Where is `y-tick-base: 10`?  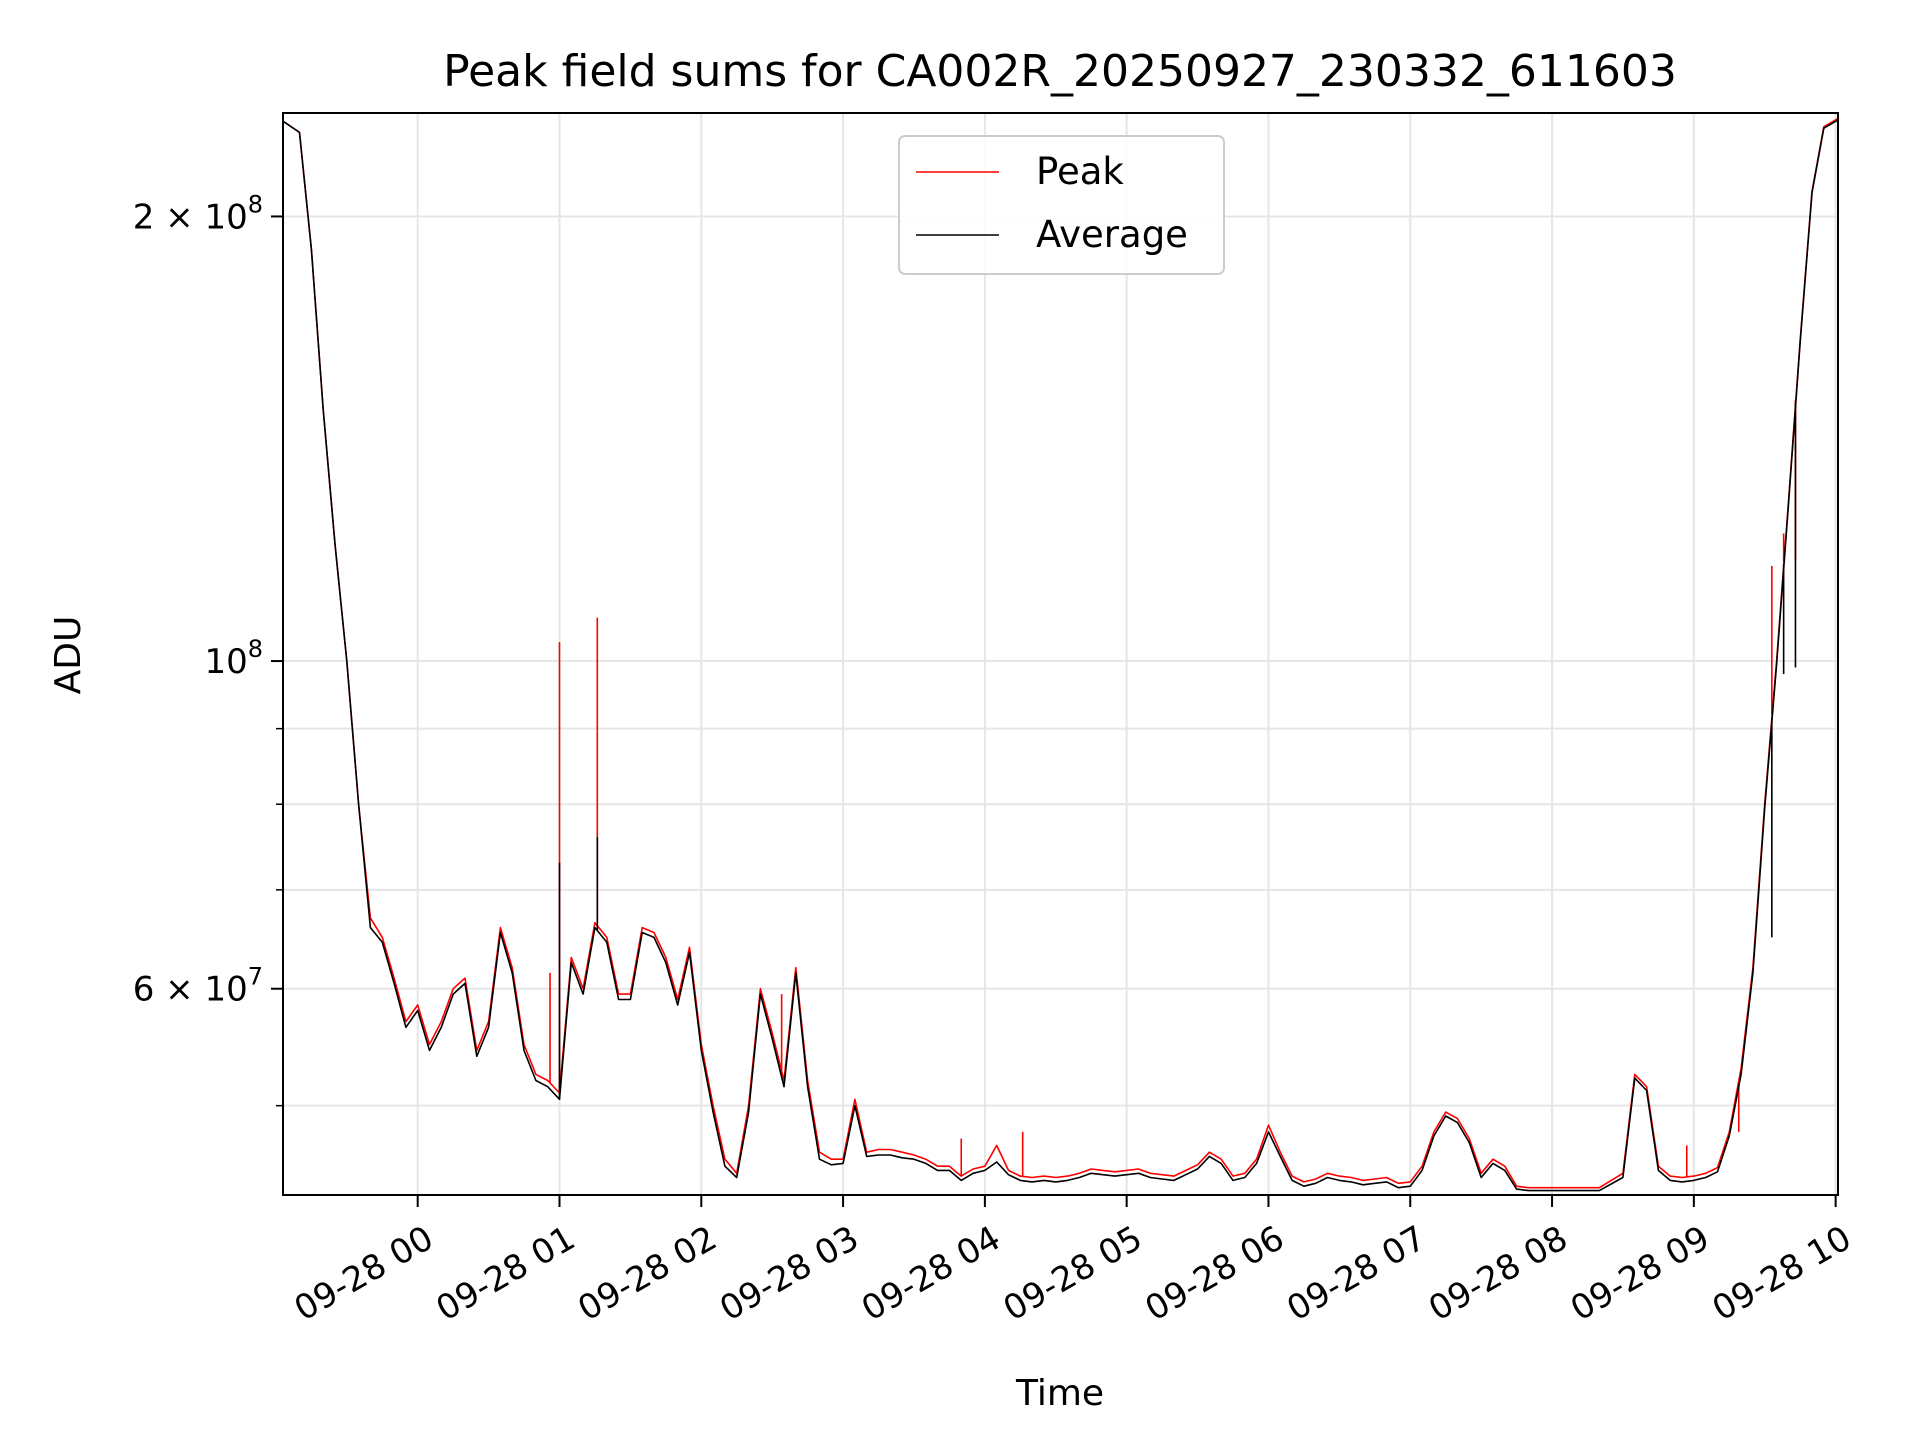 y-tick-base: 10 is located at coordinates (225, 662).